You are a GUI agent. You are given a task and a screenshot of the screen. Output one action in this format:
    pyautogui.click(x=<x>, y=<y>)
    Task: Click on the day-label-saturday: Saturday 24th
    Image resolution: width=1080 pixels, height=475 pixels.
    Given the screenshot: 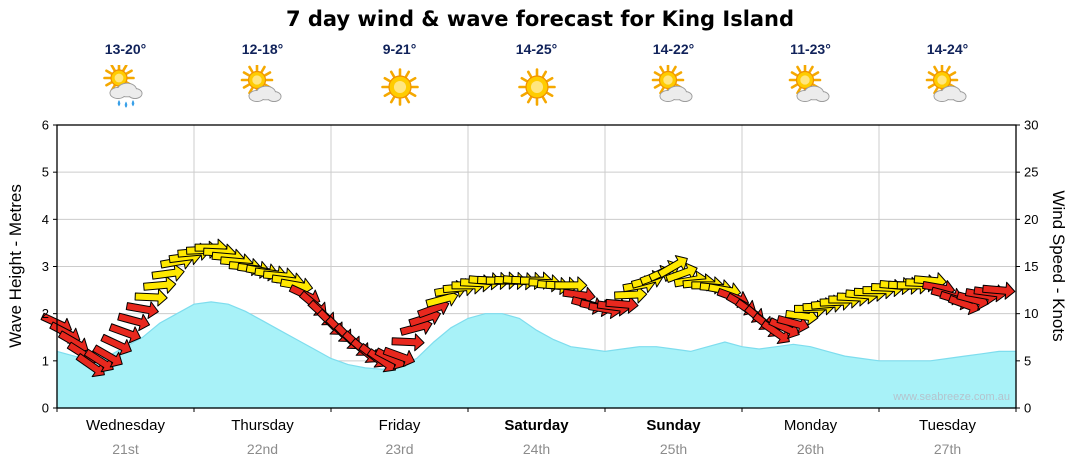 What is the action you would take?
    pyautogui.click(x=536, y=437)
    